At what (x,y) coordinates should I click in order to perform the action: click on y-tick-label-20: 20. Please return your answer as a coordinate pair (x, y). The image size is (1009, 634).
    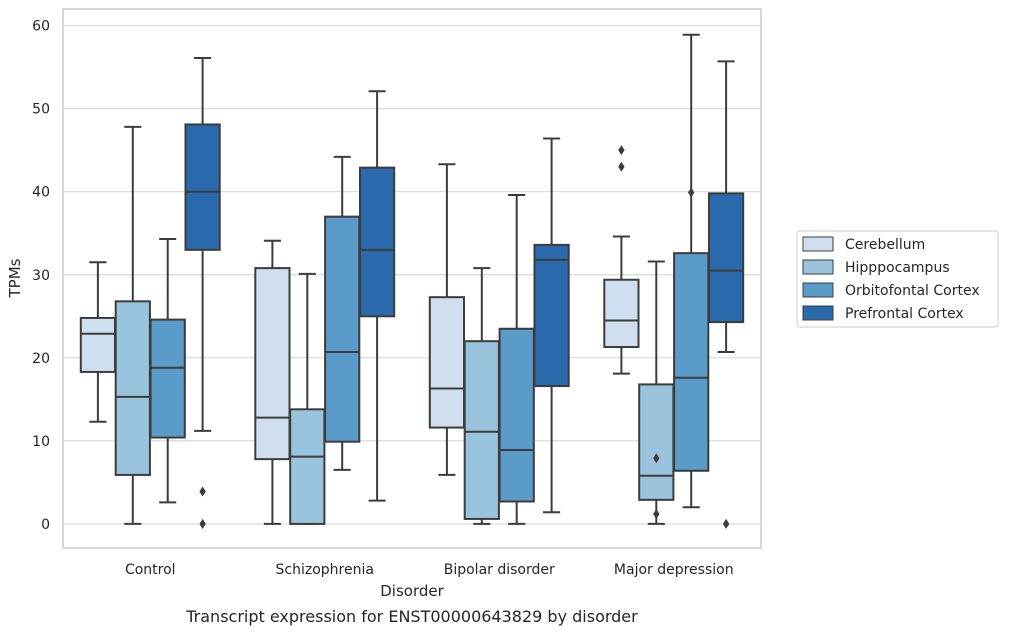
    Looking at the image, I should click on (41, 359).